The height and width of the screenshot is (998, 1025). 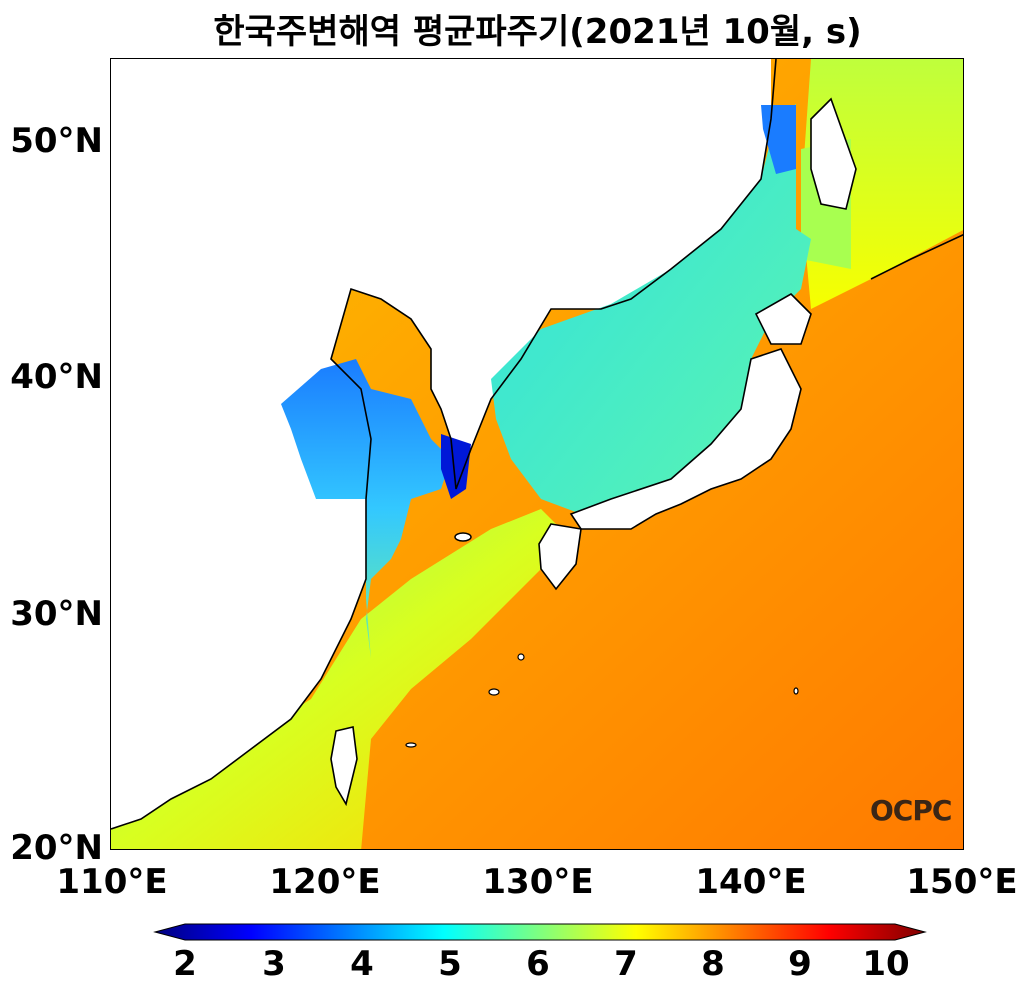 What do you see at coordinates (651, 309) in the screenshot?
I see `east-sea-field` at bounding box center [651, 309].